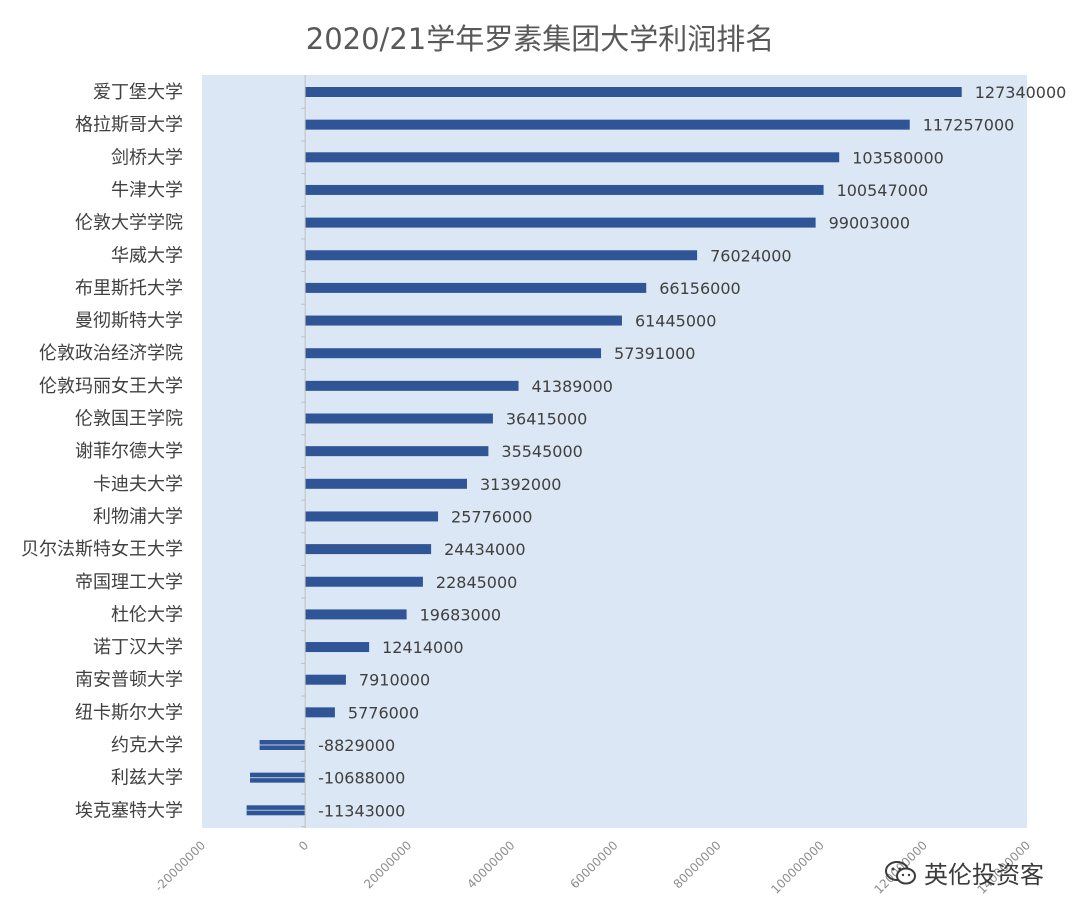 This screenshot has height=919, width=1080. What do you see at coordinates (361, 810) in the screenshot?
I see `value-label: -11343000` at bounding box center [361, 810].